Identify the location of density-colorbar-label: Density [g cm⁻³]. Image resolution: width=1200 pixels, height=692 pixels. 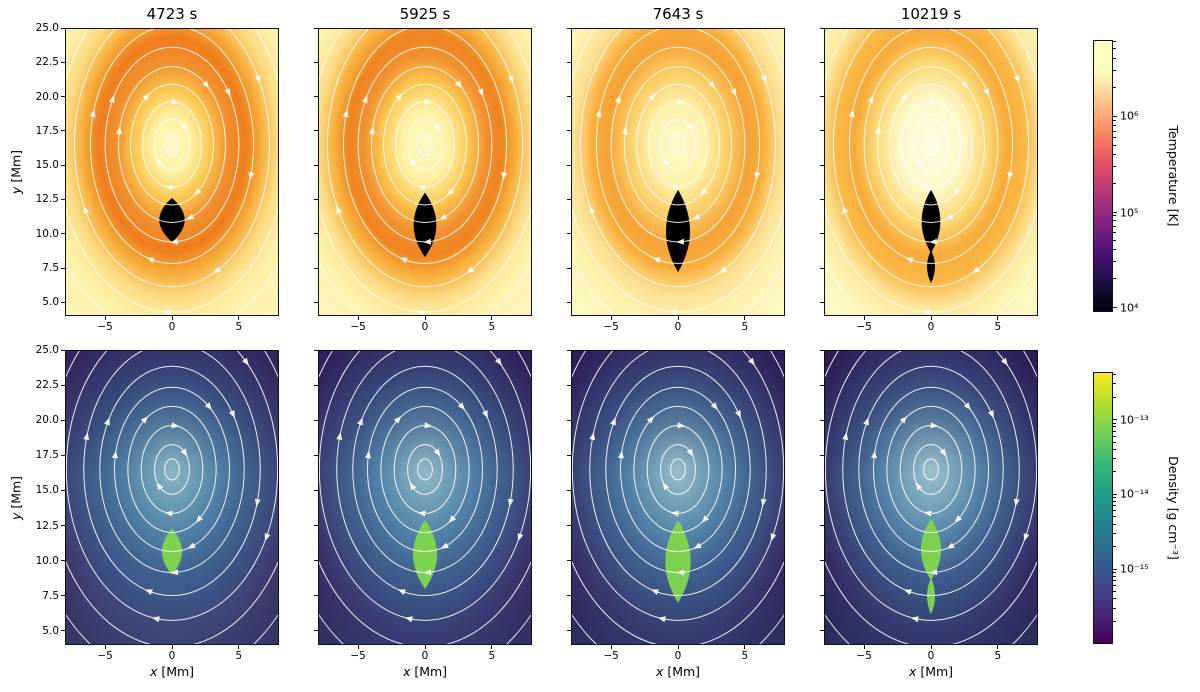
(1173, 508).